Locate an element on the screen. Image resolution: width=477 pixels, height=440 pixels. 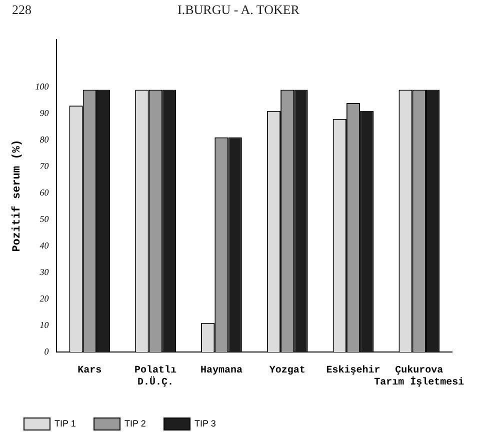
x-tick-label: Haymana is located at coordinates (221, 371).